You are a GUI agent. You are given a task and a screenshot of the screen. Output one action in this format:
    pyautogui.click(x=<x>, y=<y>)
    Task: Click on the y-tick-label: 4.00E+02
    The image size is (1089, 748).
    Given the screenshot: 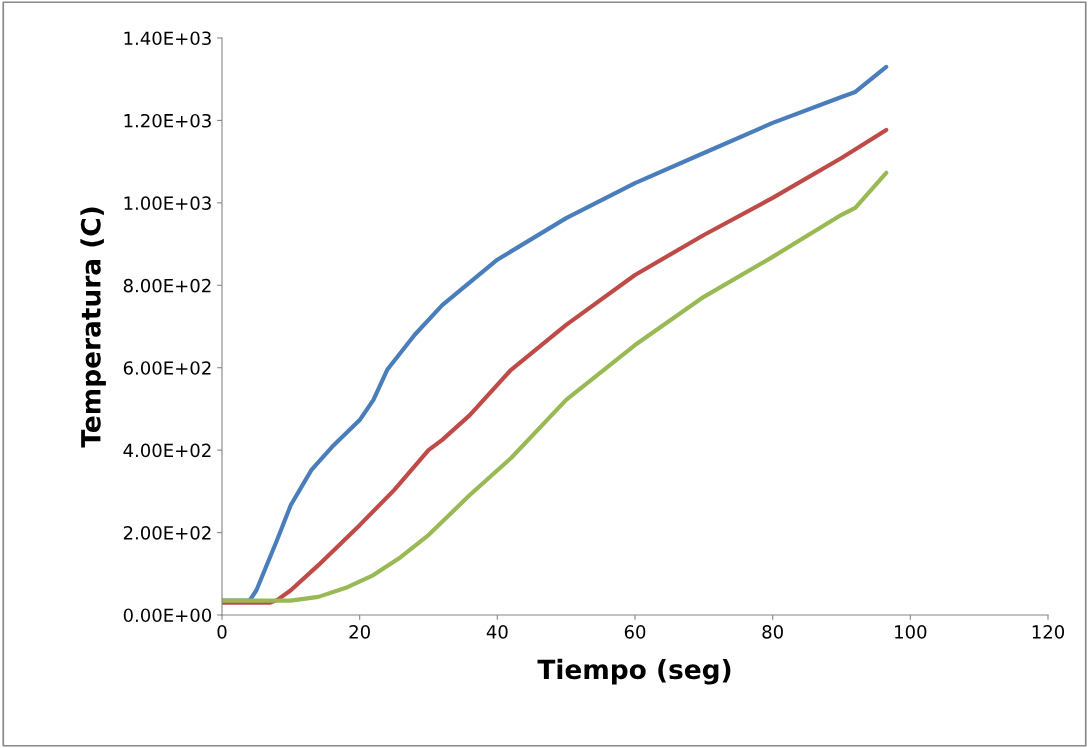 What is the action you would take?
    pyautogui.click(x=167, y=450)
    